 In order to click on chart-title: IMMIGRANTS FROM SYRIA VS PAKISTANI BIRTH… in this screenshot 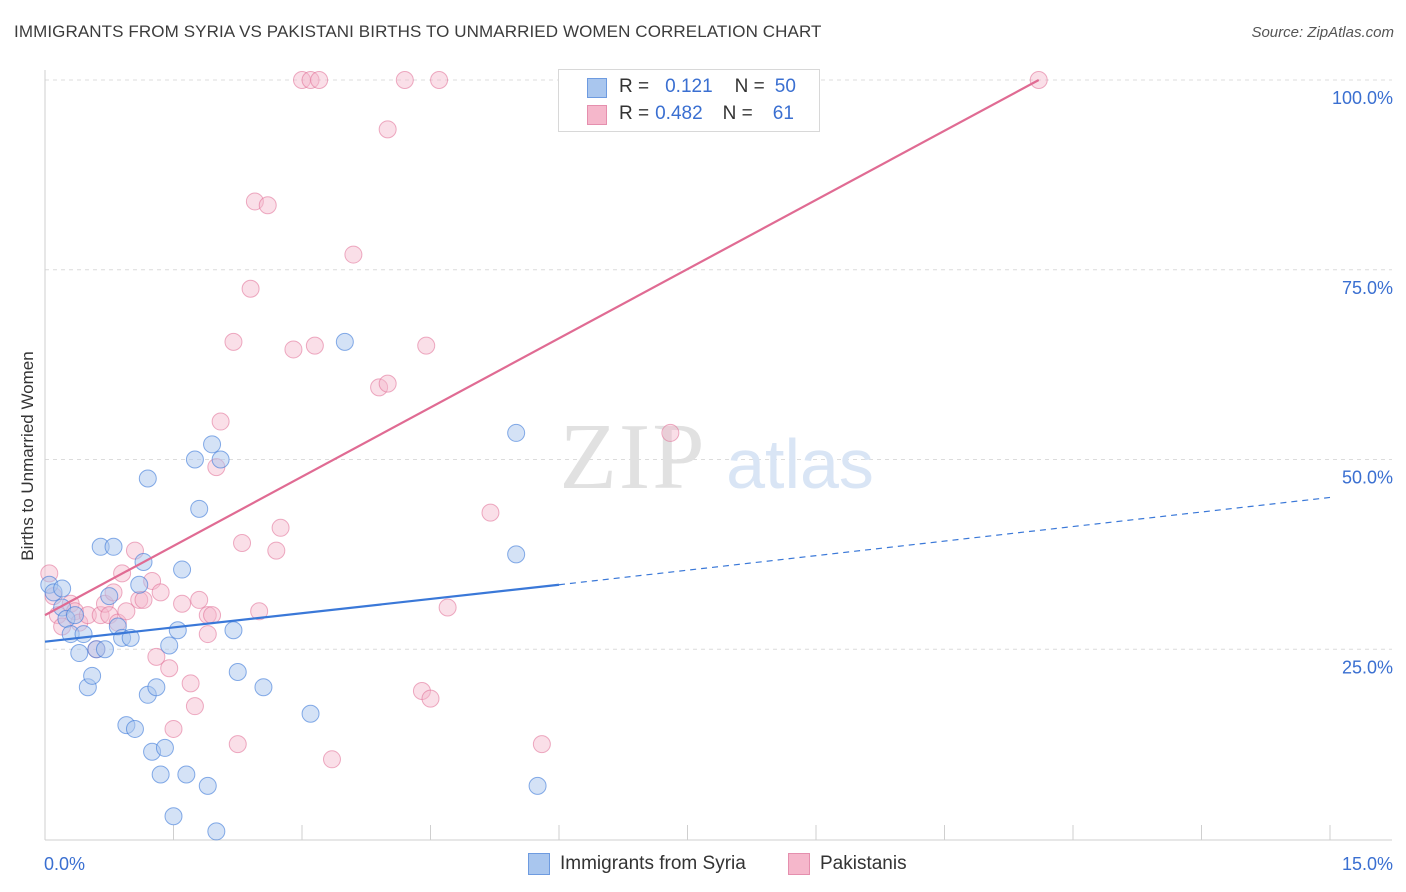, I will do `click(418, 31)`.